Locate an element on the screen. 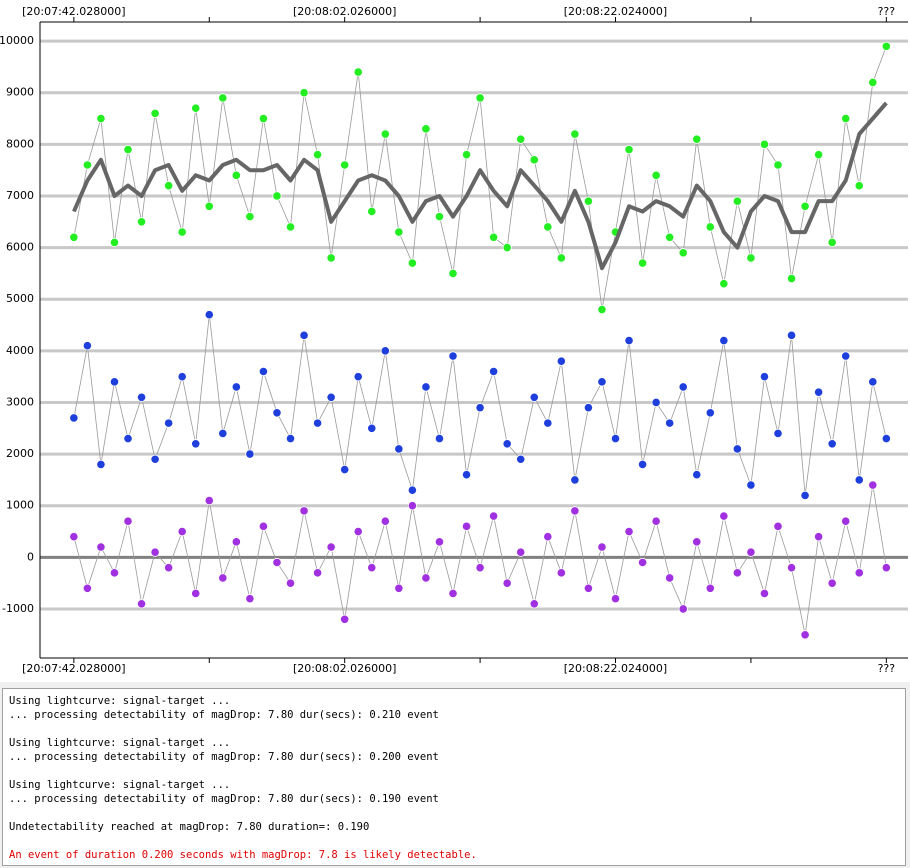 This screenshot has height=868, width=910. y-tick-label: 8000 is located at coordinates (20, 143).